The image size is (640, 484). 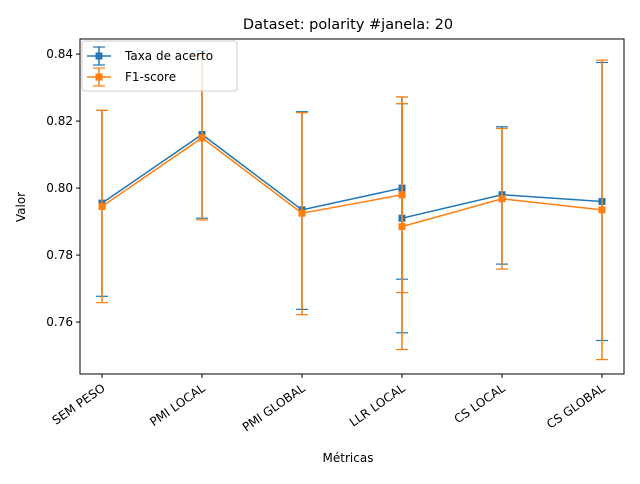 I want to click on legend-label-f1: F1-score, so click(x=150, y=77).